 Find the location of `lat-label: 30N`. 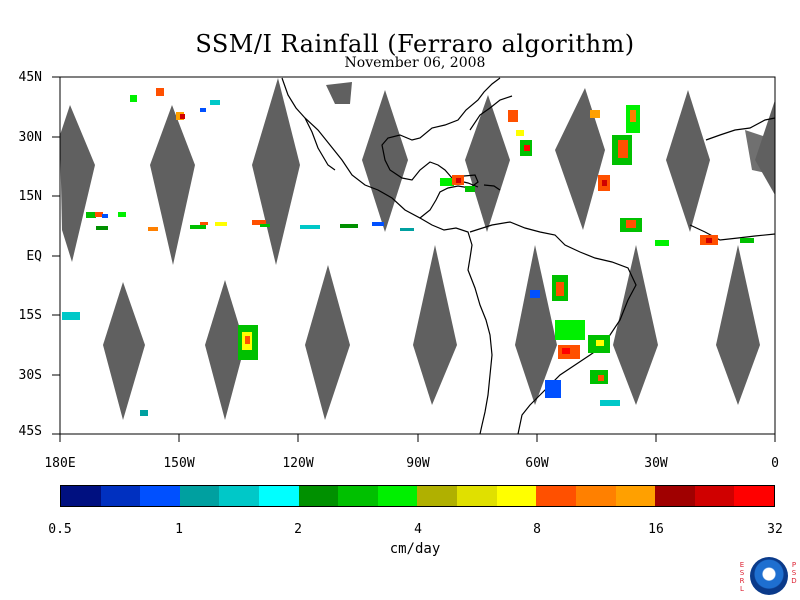

lat-label: 30N is located at coordinates (30, 137).